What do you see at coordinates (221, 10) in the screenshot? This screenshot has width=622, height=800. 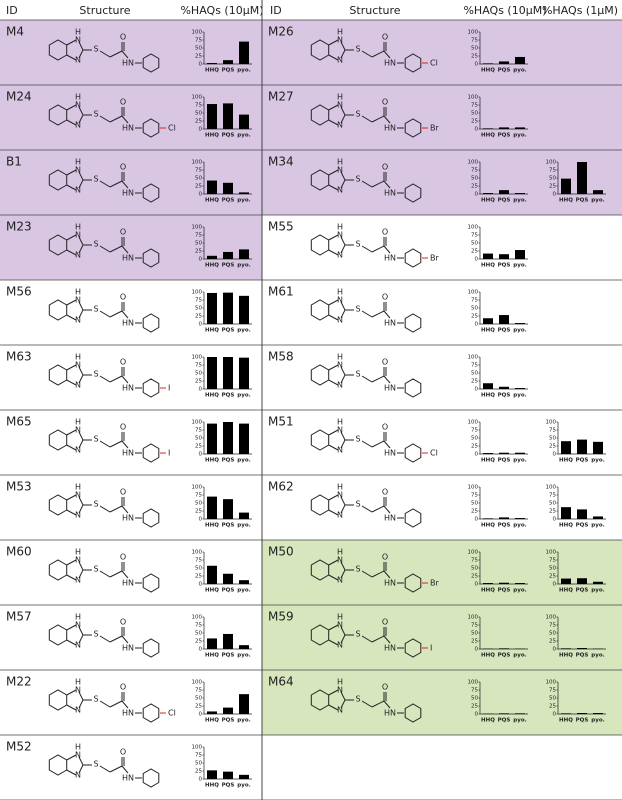 I see `header-10: %HAQs (10µM)` at bounding box center [221, 10].